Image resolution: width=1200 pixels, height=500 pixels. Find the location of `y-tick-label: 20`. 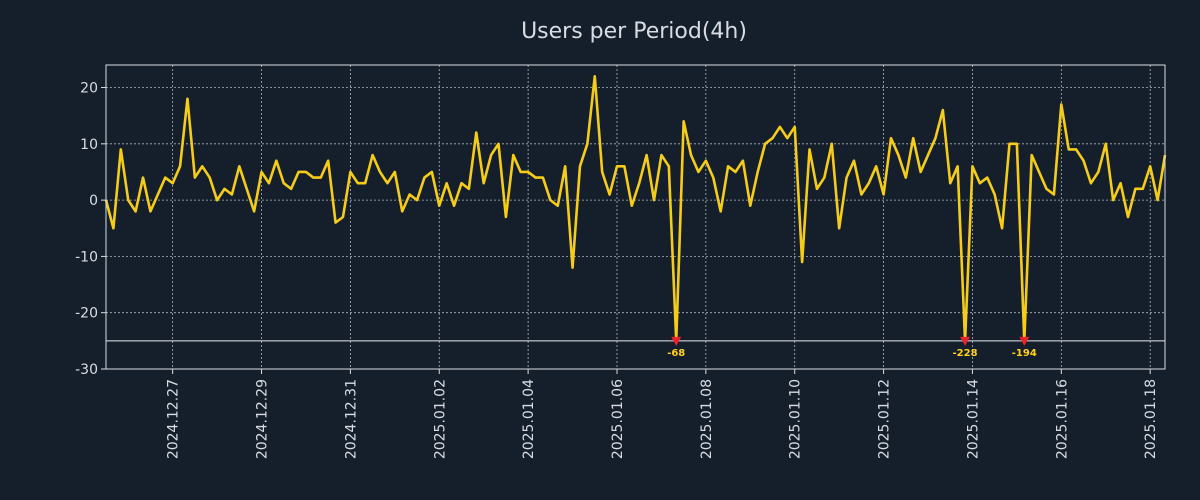

y-tick-label: 20 is located at coordinates (89, 89).